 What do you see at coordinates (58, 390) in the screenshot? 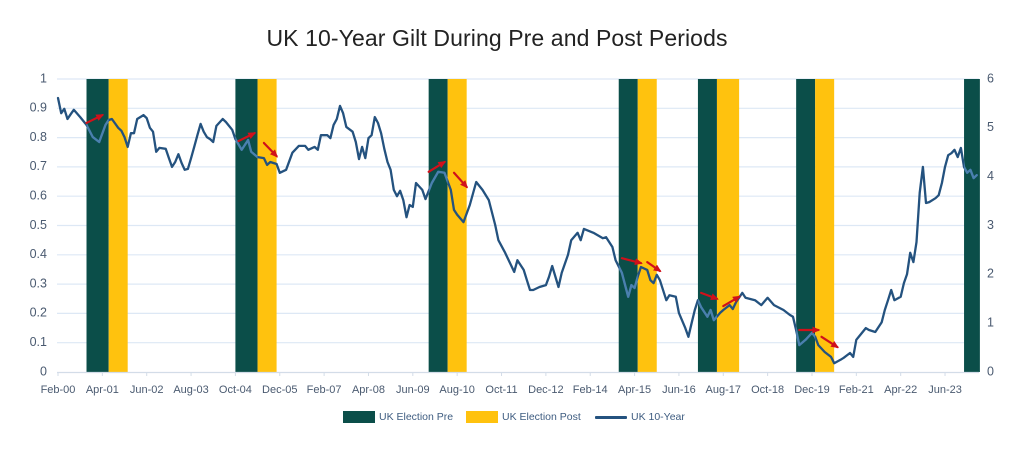
I see `x-tick-label: Feb-00` at bounding box center [58, 390].